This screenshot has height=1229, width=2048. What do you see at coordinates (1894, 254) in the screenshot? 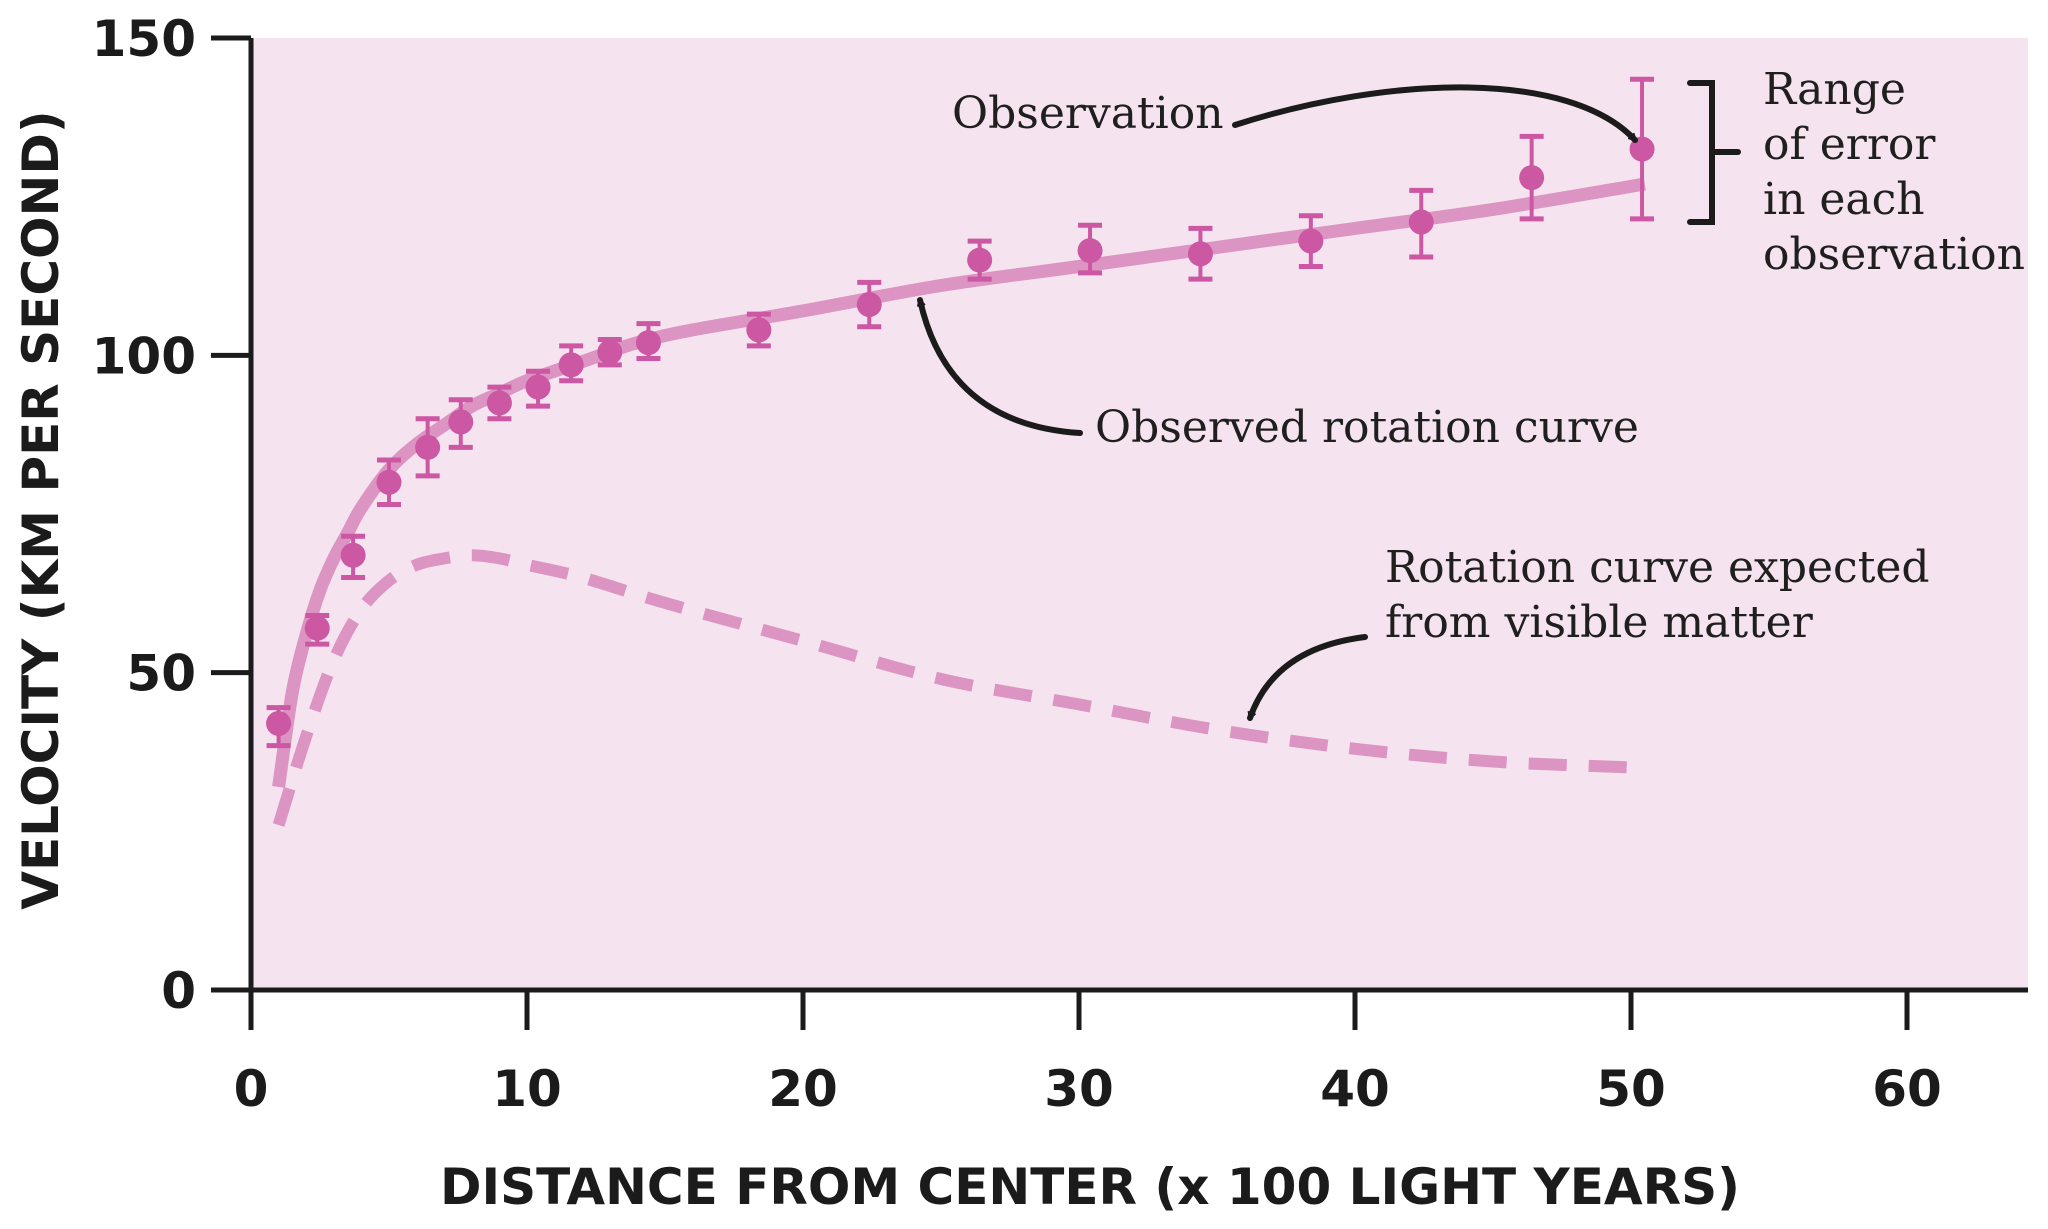
I see `range-label-line4: observation` at bounding box center [1894, 254].